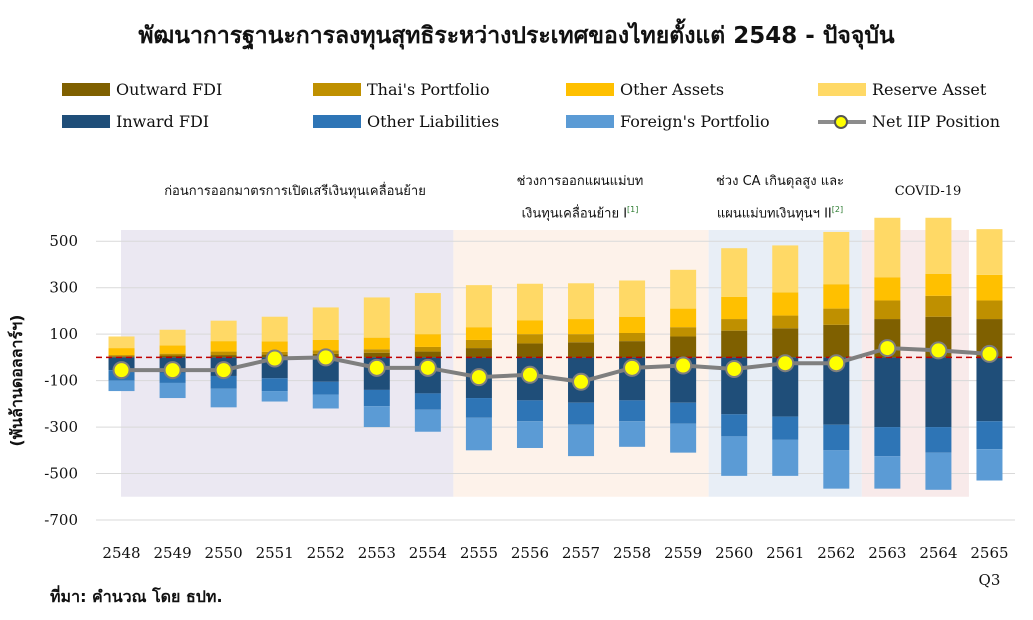  I want to click on legend-item: Thai's Portfolio, so click(401, 89).